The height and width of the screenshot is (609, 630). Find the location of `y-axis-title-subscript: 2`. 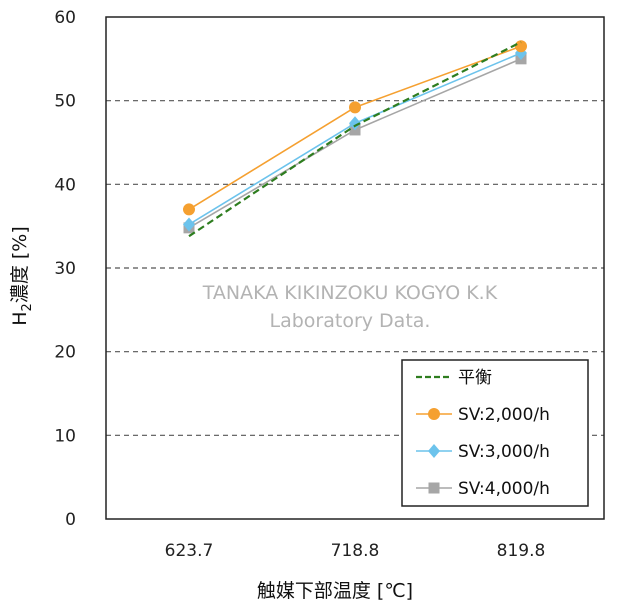

y-axis-title-subscript: 2 is located at coordinates (27, 307).